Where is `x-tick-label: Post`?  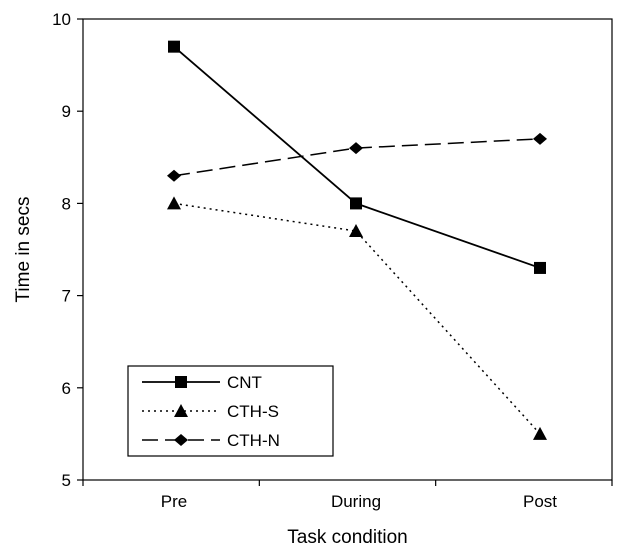 x-tick-label: Post is located at coordinates (540, 501).